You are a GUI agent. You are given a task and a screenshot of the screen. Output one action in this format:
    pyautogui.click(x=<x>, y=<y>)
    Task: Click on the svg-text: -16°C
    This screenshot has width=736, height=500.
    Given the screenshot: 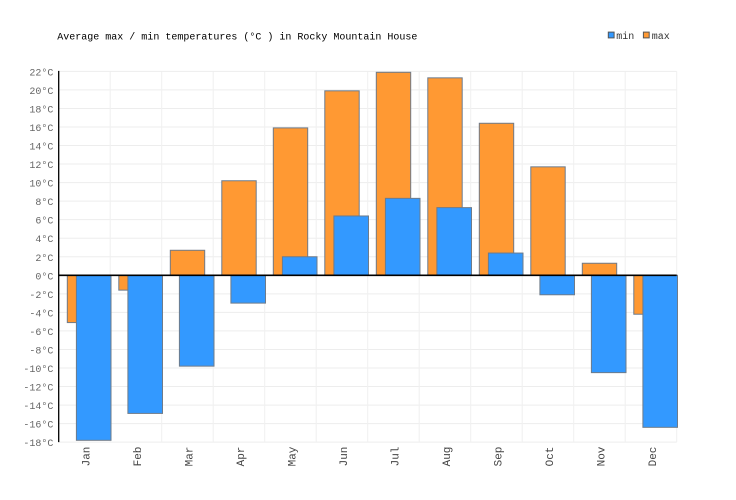 What is the action you would take?
    pyautogui.click(x=38, y=426)
    